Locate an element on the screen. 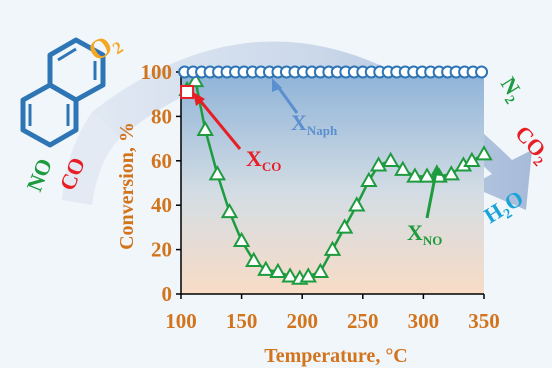  x-tick-label: 150 is located at coordinates (242, 321).